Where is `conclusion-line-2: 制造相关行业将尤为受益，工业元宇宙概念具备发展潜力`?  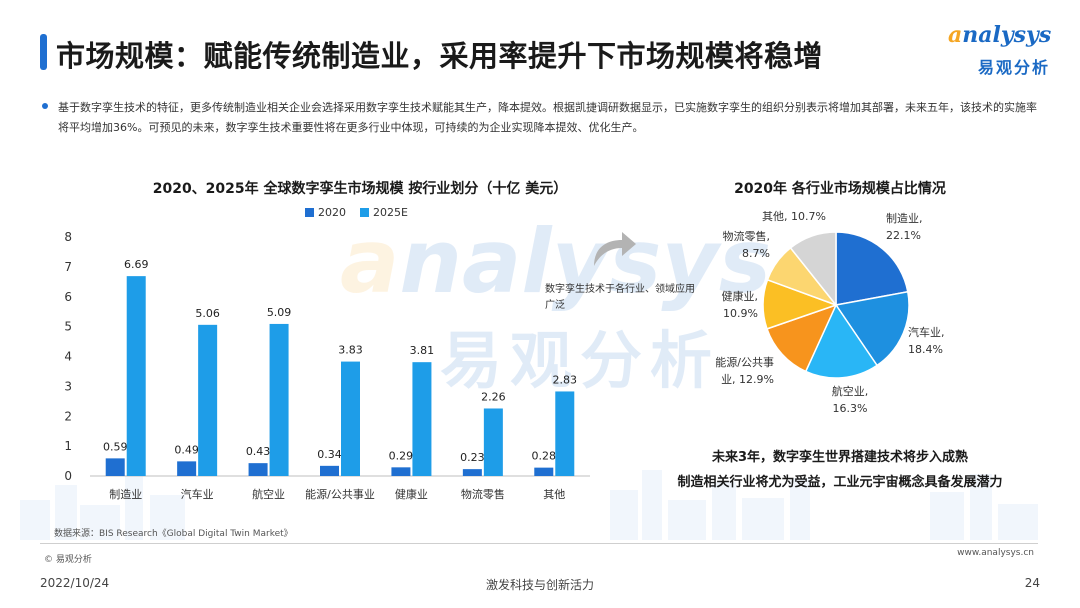
conclusion-line-2: 制造相关行业将尤为受益，工业元宇宙概念具备发展潜力 is located at coordinates (840, 482).